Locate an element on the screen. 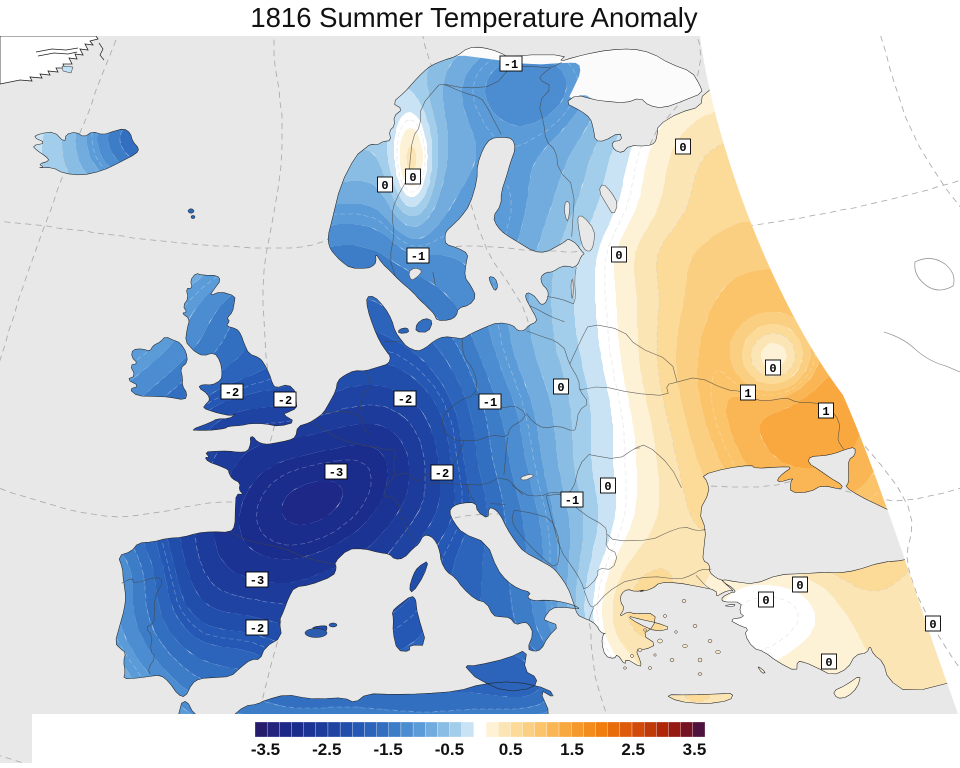 This screenshot has height=768, width=960. svg-text: -2.5 is located at coordinates (326, 749).